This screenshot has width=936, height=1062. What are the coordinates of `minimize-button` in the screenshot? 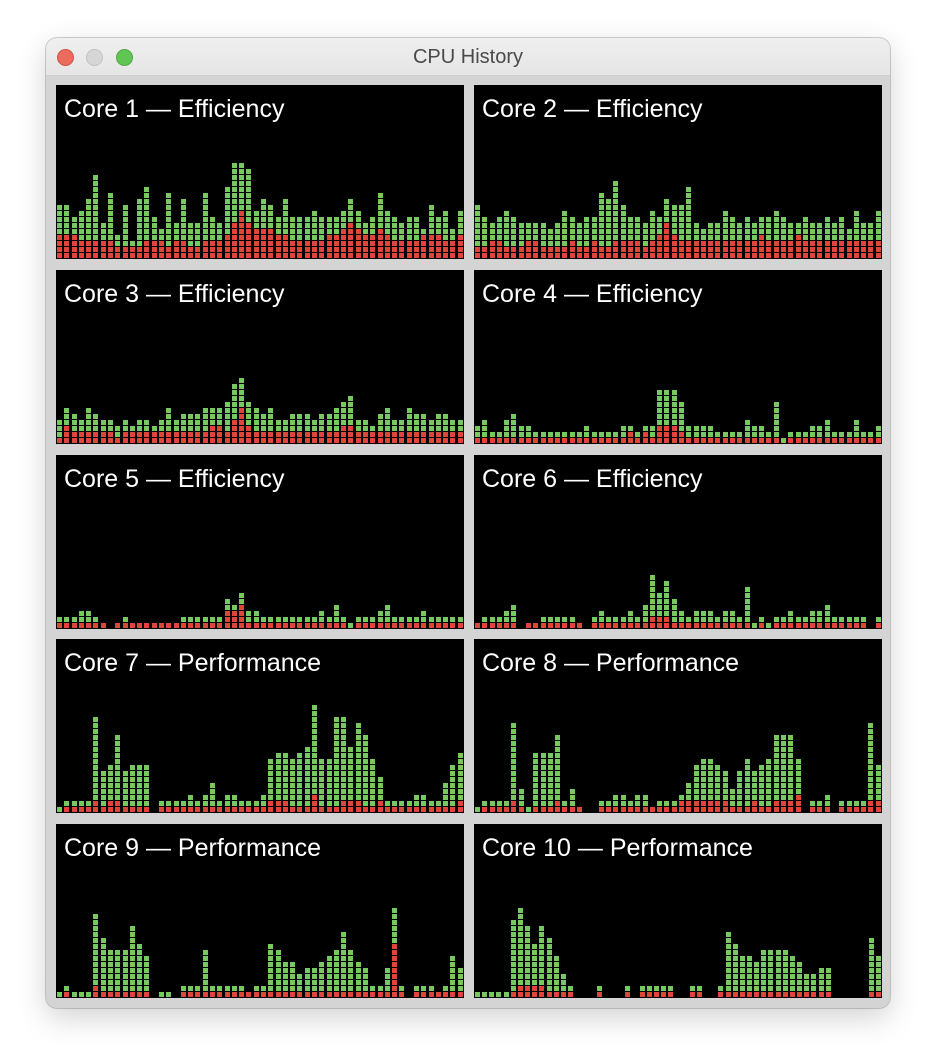 It's located at (94, 57).